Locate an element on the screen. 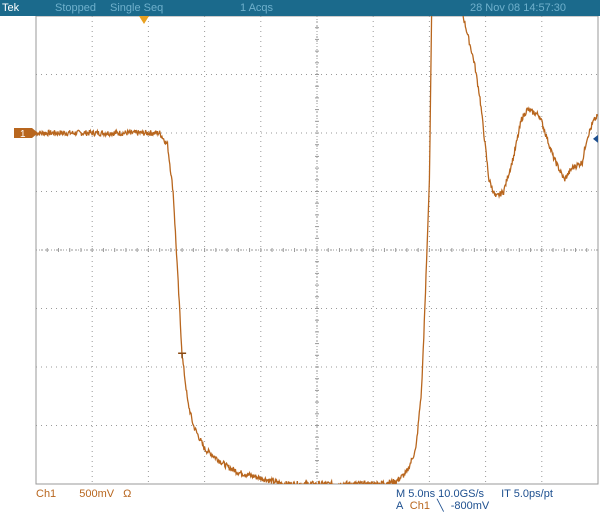  channel-marker-label: 1 is located at coordinates (23, 134).